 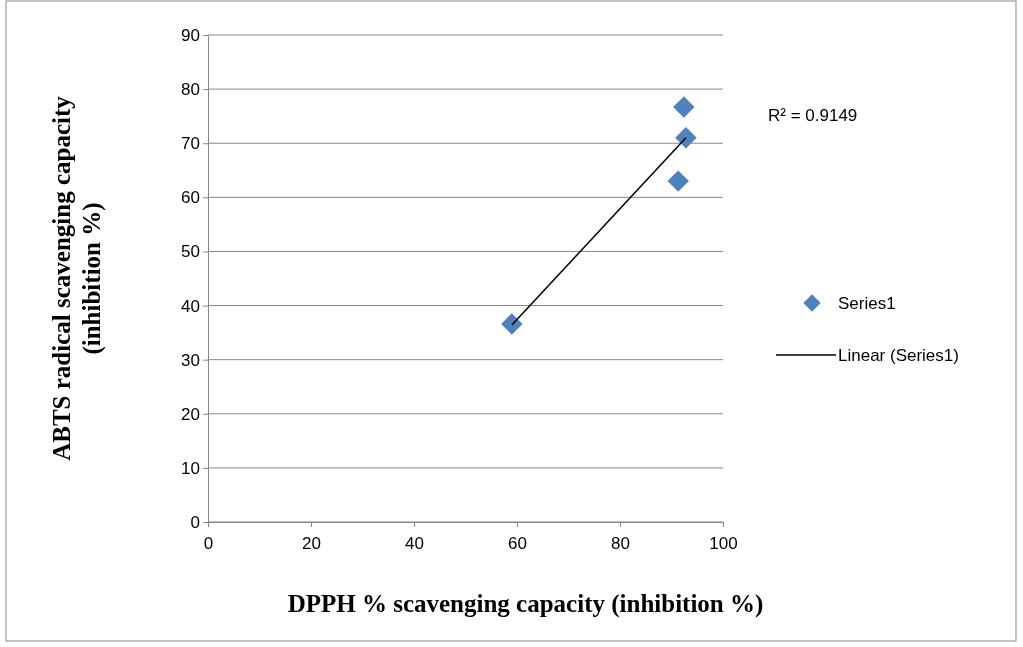 I want to click on text: R² = 0.9149, so click(x=813, y=115).